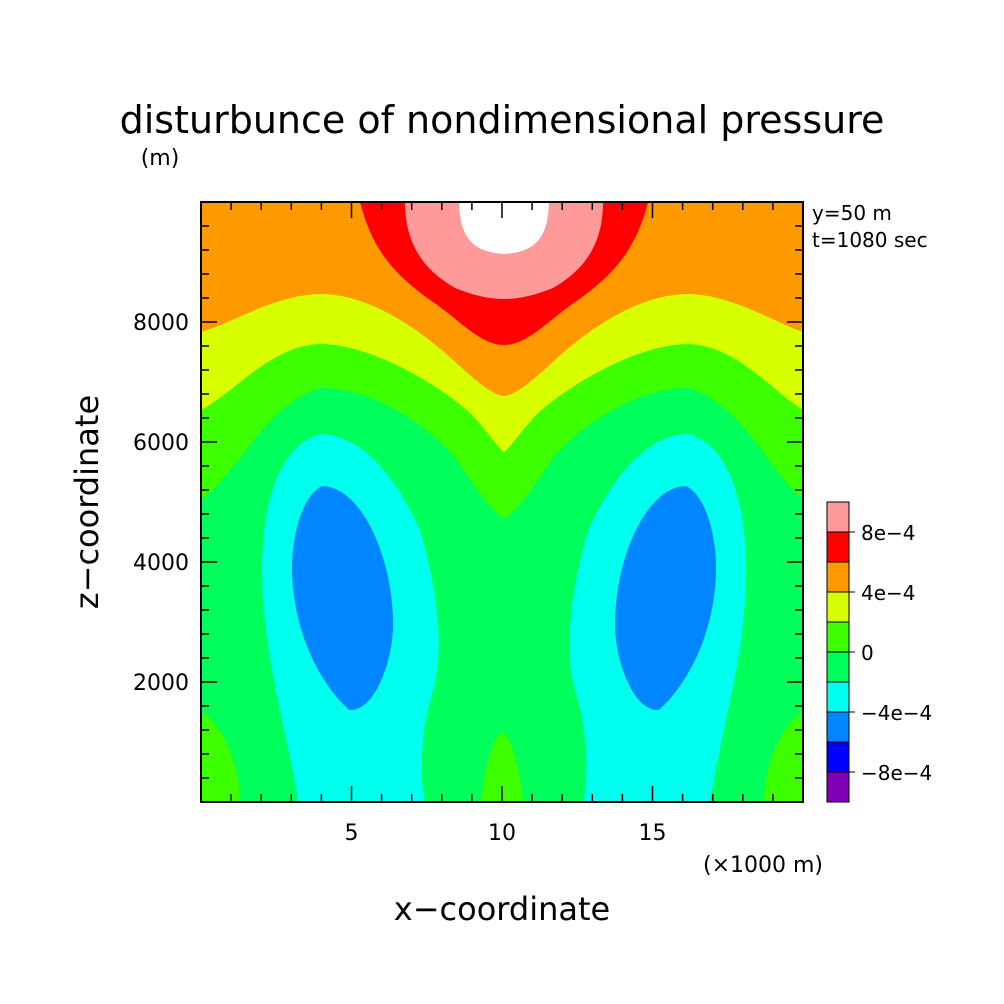 The height and width of the screenshot is (1004, 1004). What do you see at coordinates (161, 323) in the screenshot?
I see `y-tick-label: 8000` at bounding box center [161, 323].